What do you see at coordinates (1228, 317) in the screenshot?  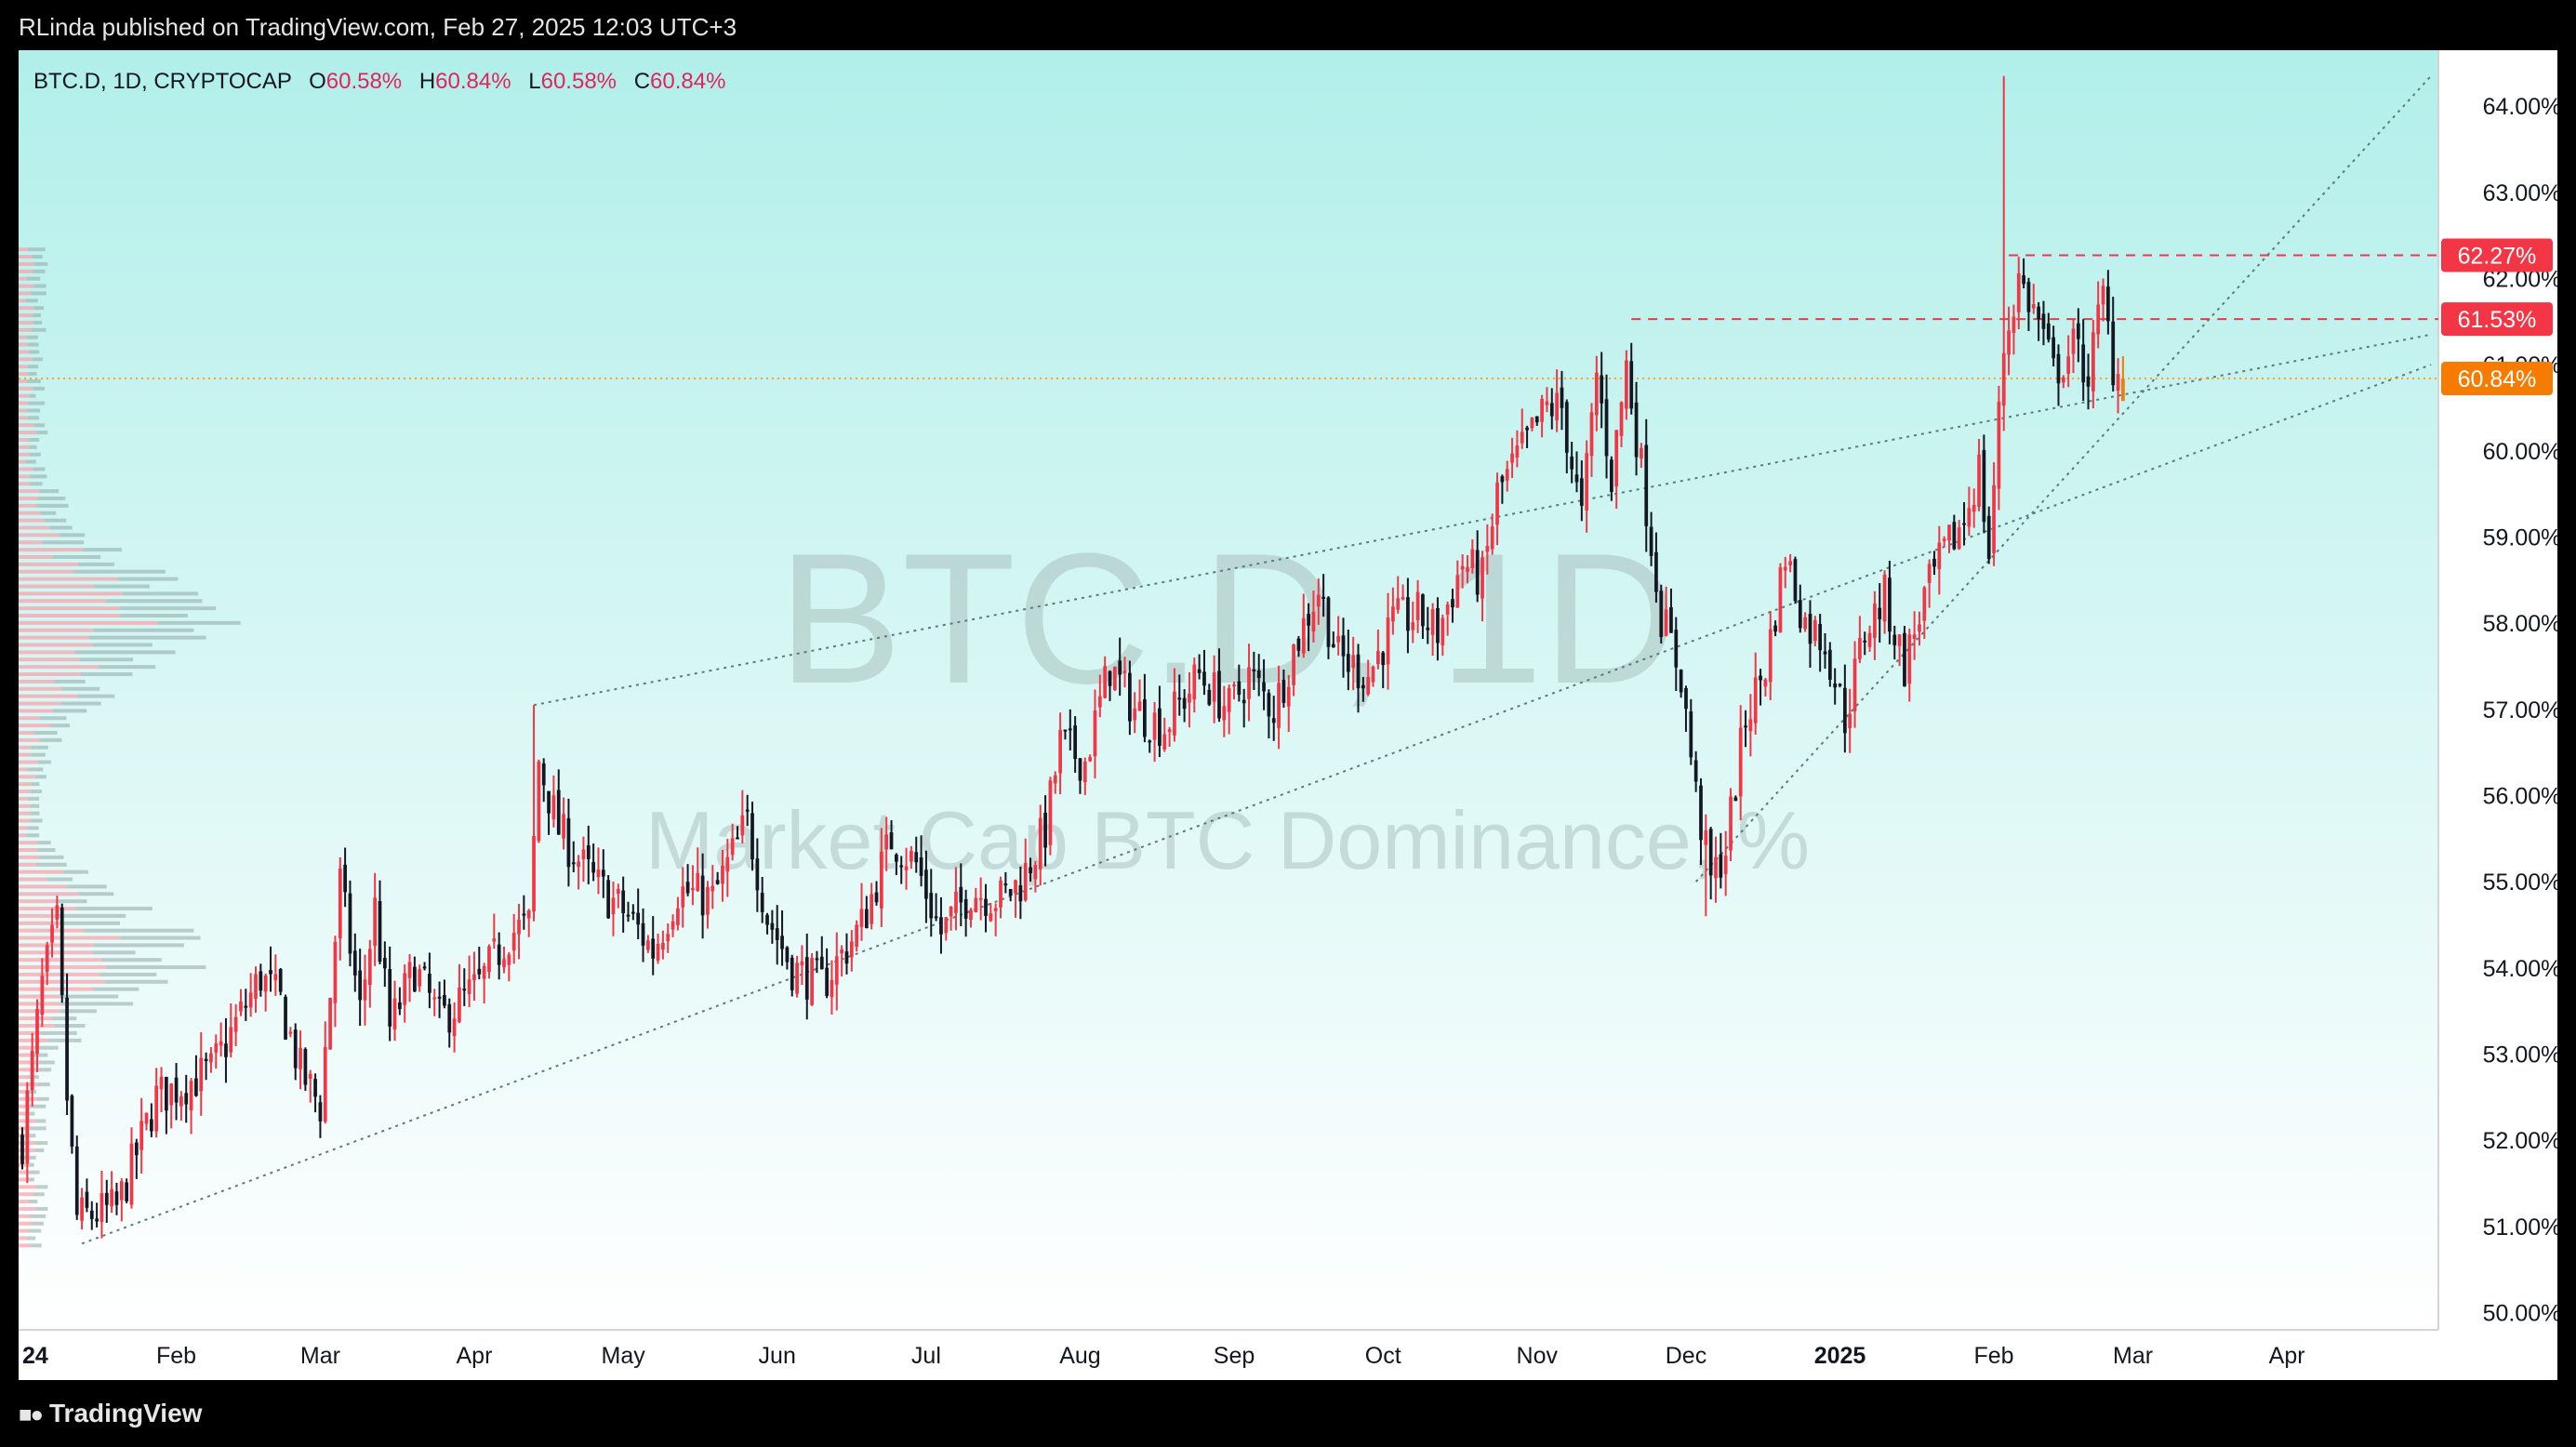 I see `horizontal-levels` at bounding box center [1228, 317].